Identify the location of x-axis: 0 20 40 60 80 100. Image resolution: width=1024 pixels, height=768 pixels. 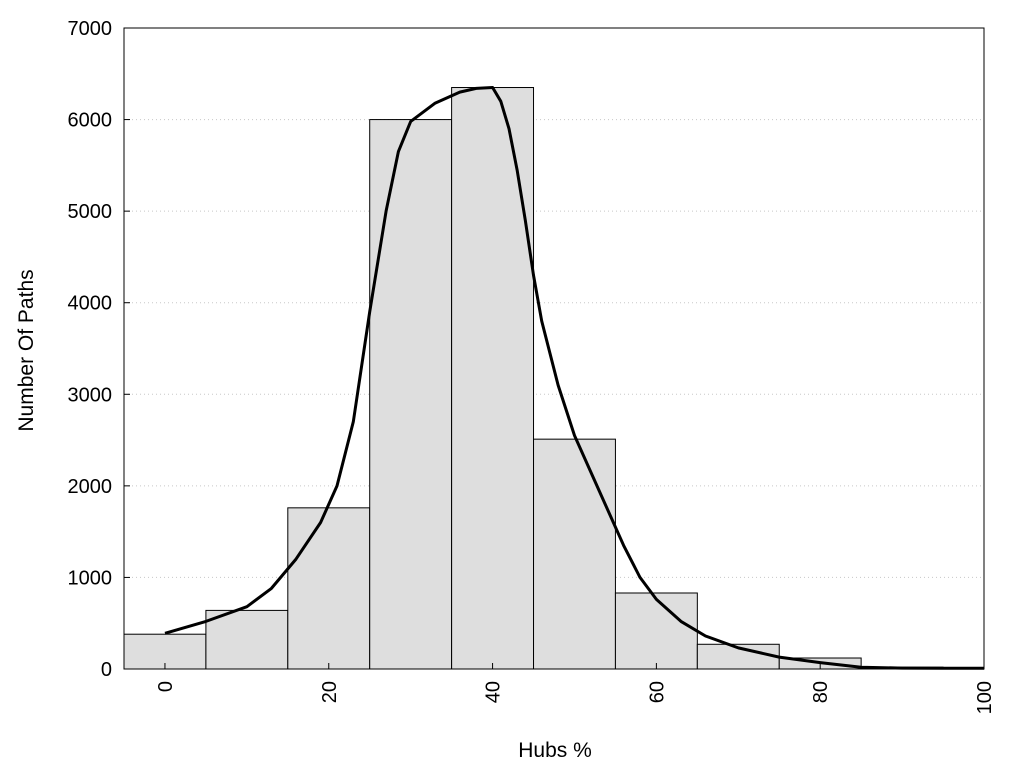
(575, 688).